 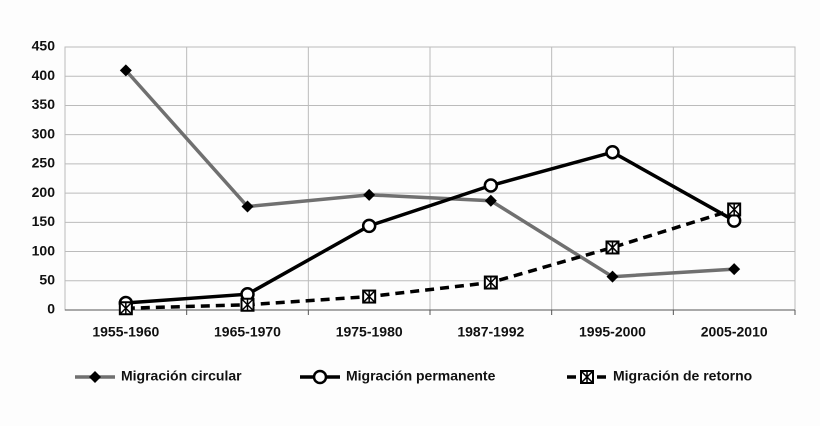 I want to click on y-tick-label: 350, so click(x=44, y=104).